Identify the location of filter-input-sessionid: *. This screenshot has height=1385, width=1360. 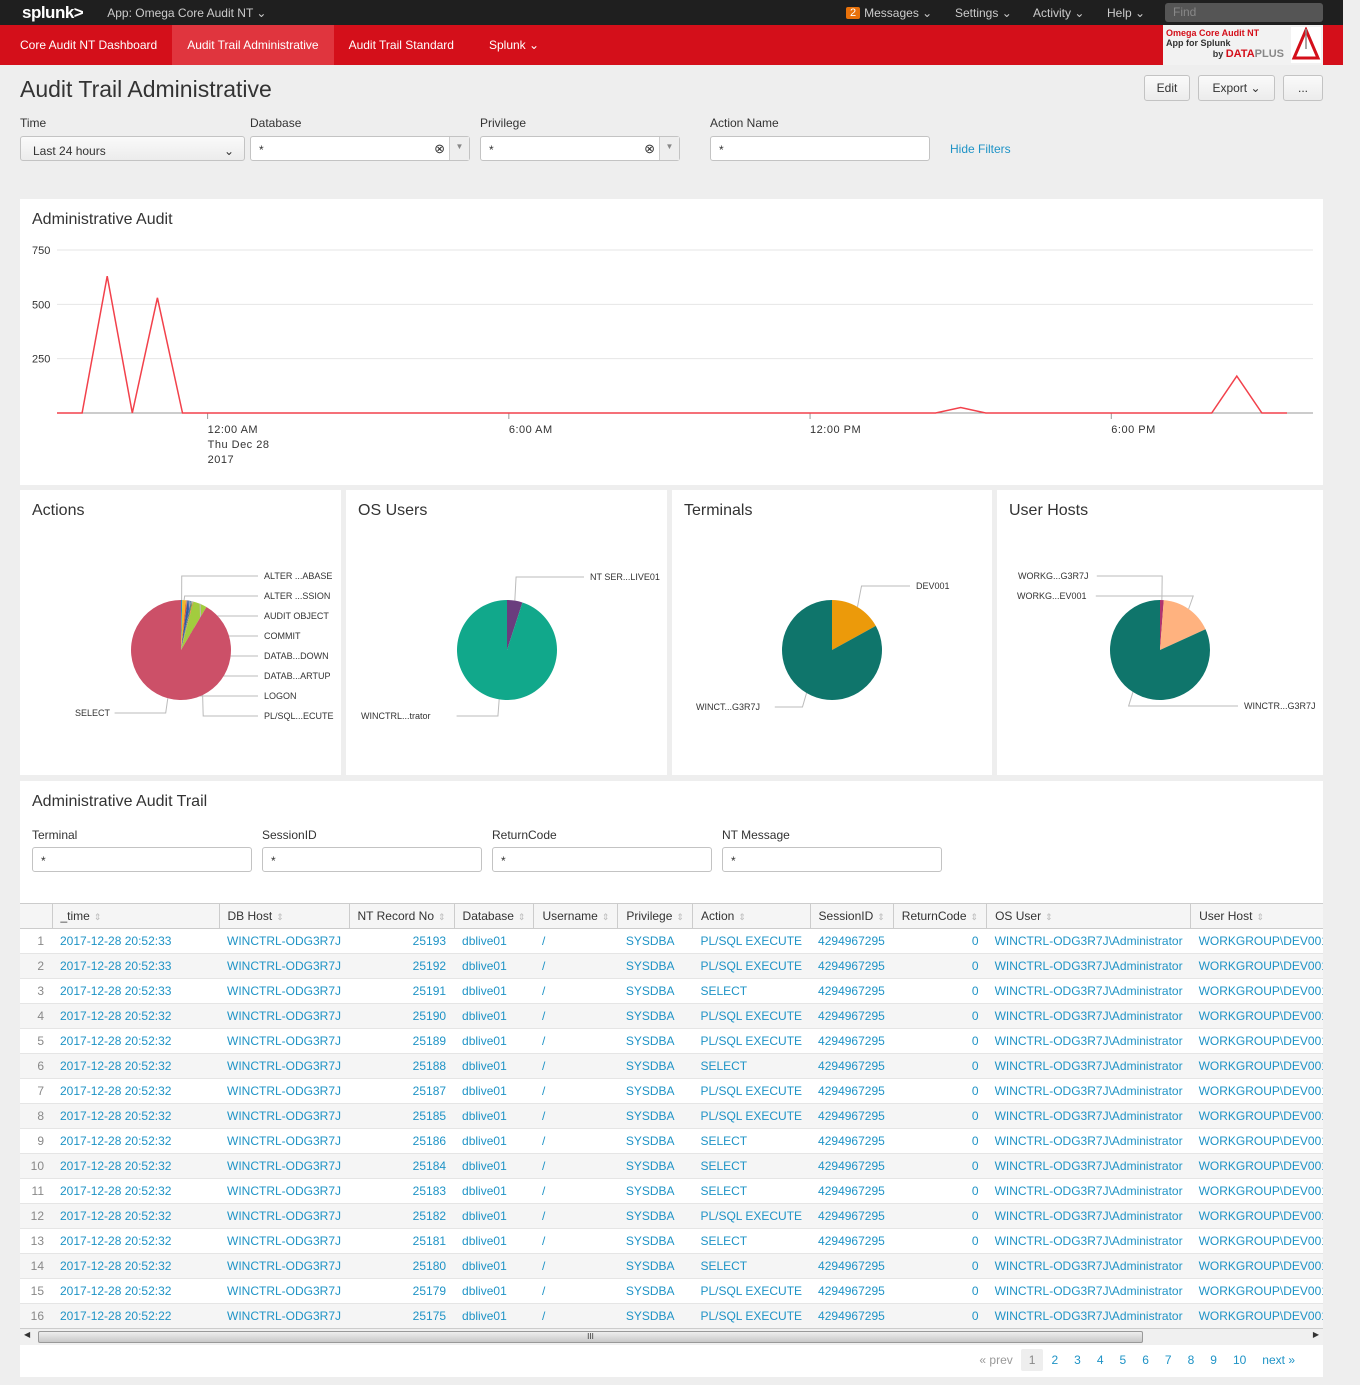
(372, 859).